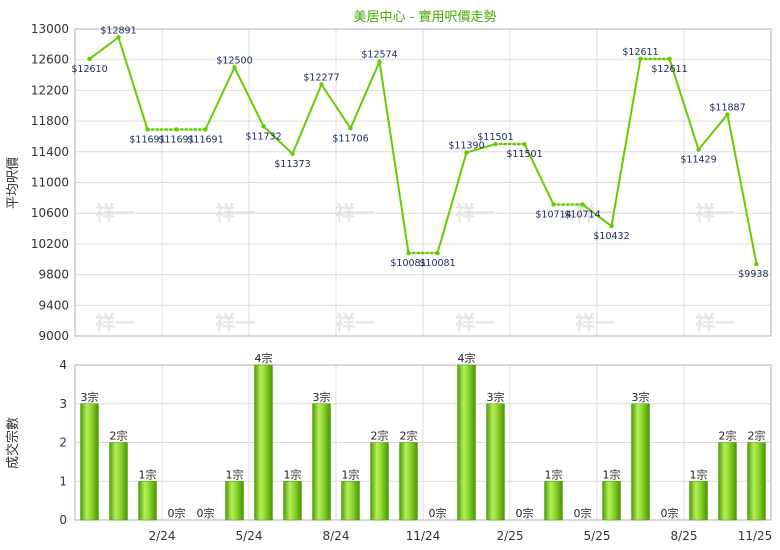 This screenshot has width=780, height=550. What do you see at coordinates (684, 536) in the screenshot?
I see `x-tick-label: 8/25` at bounding box center [684, 536].